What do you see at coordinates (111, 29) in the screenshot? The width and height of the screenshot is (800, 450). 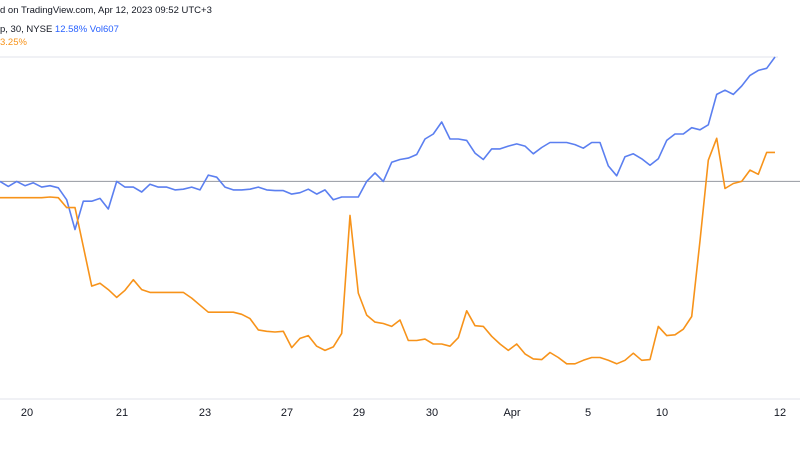 I see `legend-vol-value: 607` at bounding box center [111, 29].